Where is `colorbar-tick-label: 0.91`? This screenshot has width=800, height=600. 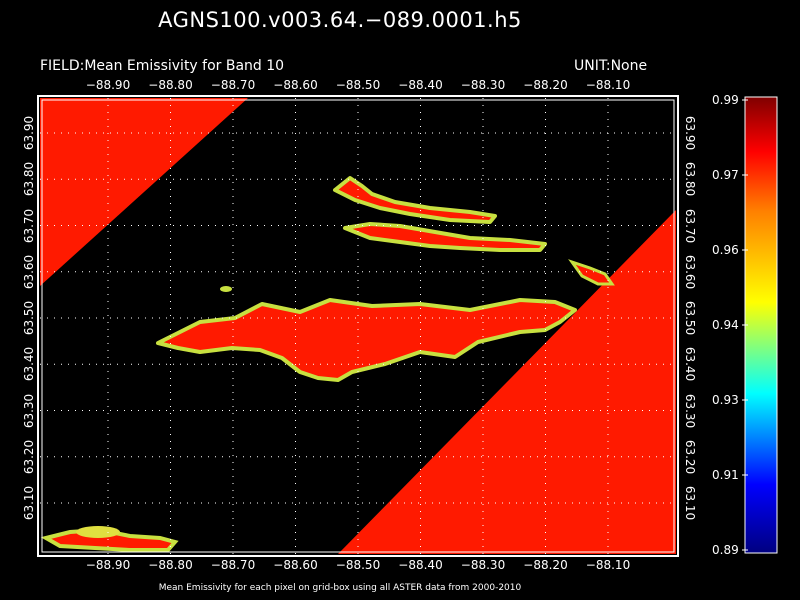 colorbar-tick-label: 0.91 is located at coordinates (725, 475).